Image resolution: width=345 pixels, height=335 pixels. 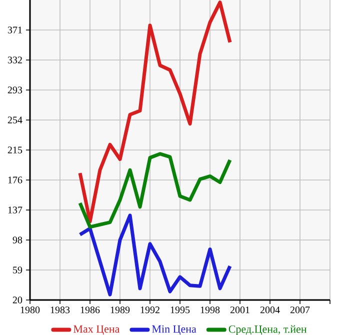 What do you see at coordinates (267, 330) in the screenshot?
I see `legend-label: Сред.Цена, т.йен` at bounding box center [267, 330].